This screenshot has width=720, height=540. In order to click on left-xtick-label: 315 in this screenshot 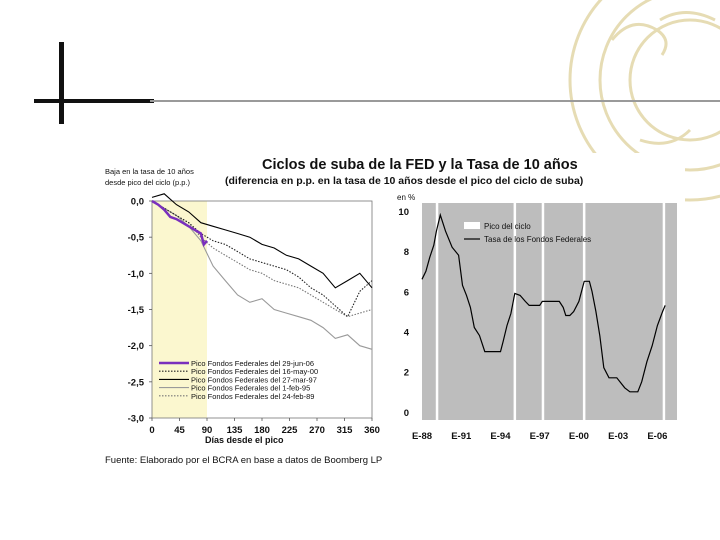, I will do `click(345, 430)`.